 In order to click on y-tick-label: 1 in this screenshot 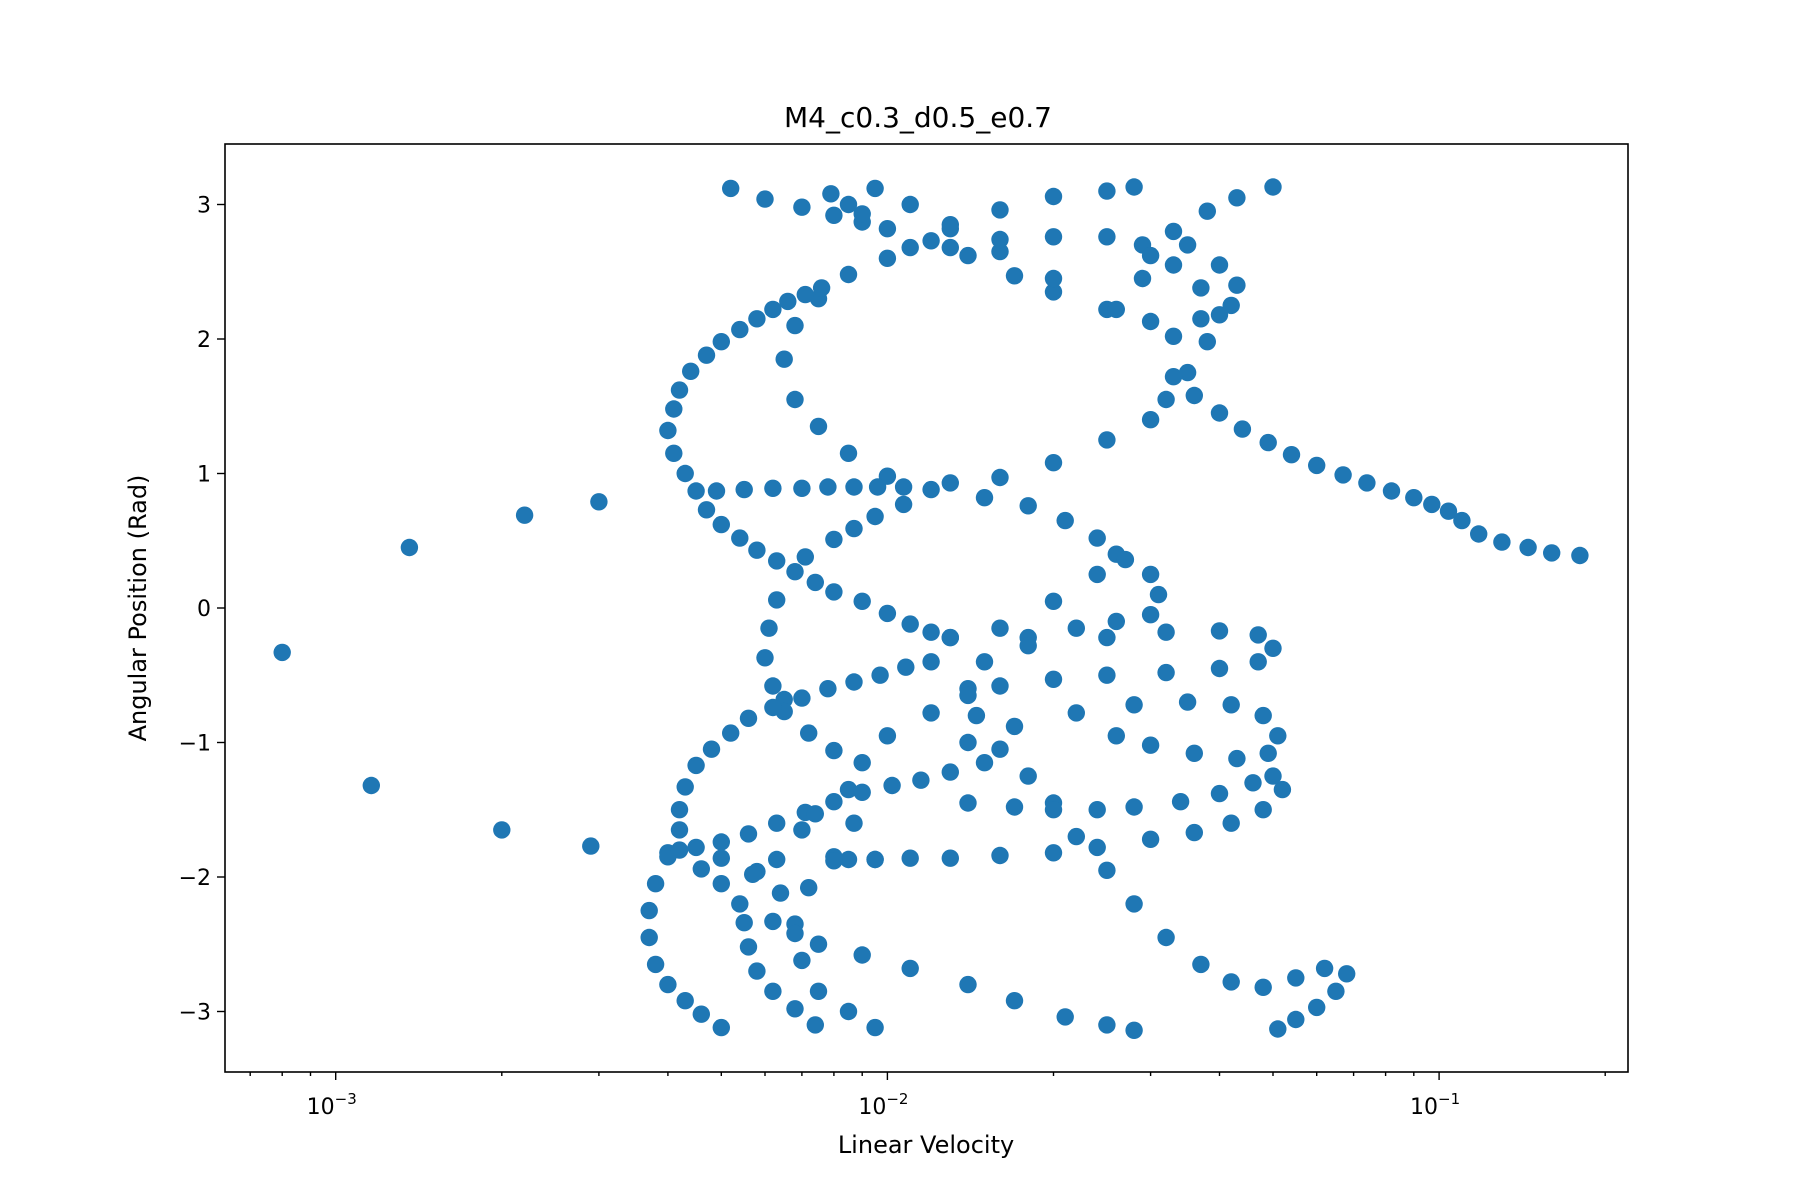, I will do `click(204, 475)`.